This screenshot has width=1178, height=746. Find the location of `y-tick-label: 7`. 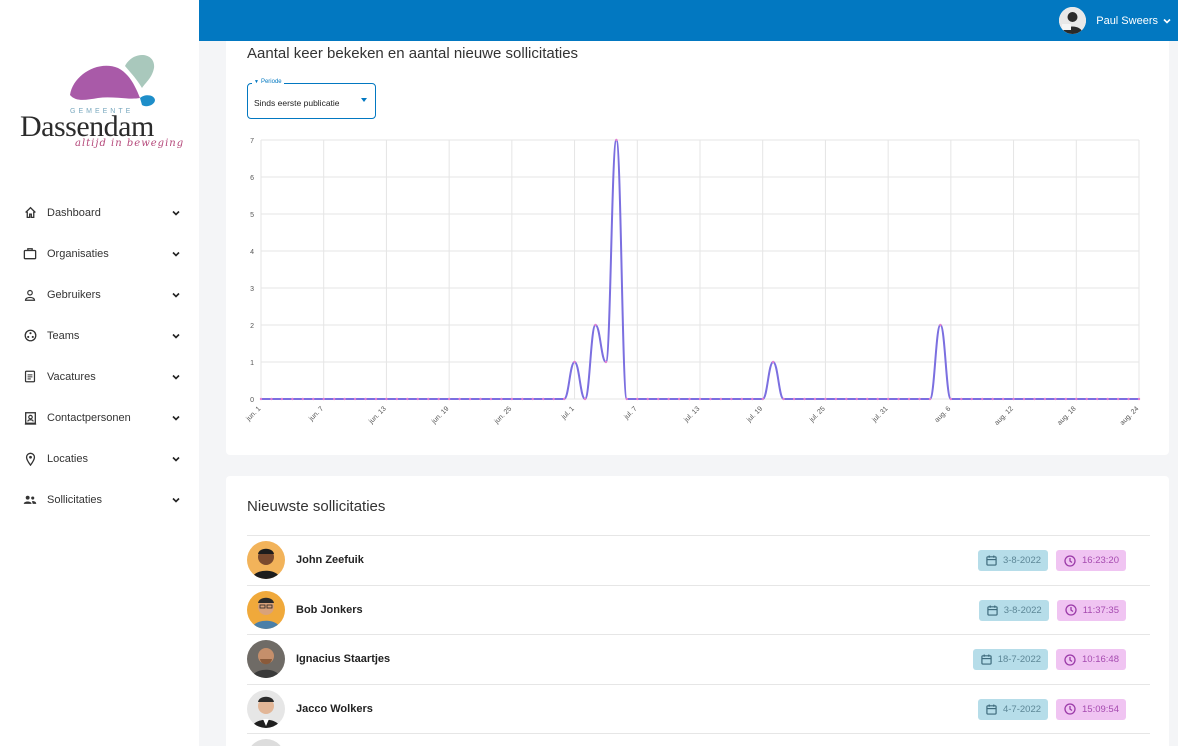

y-tick-label: 7 is located at coordinates (252, 141).